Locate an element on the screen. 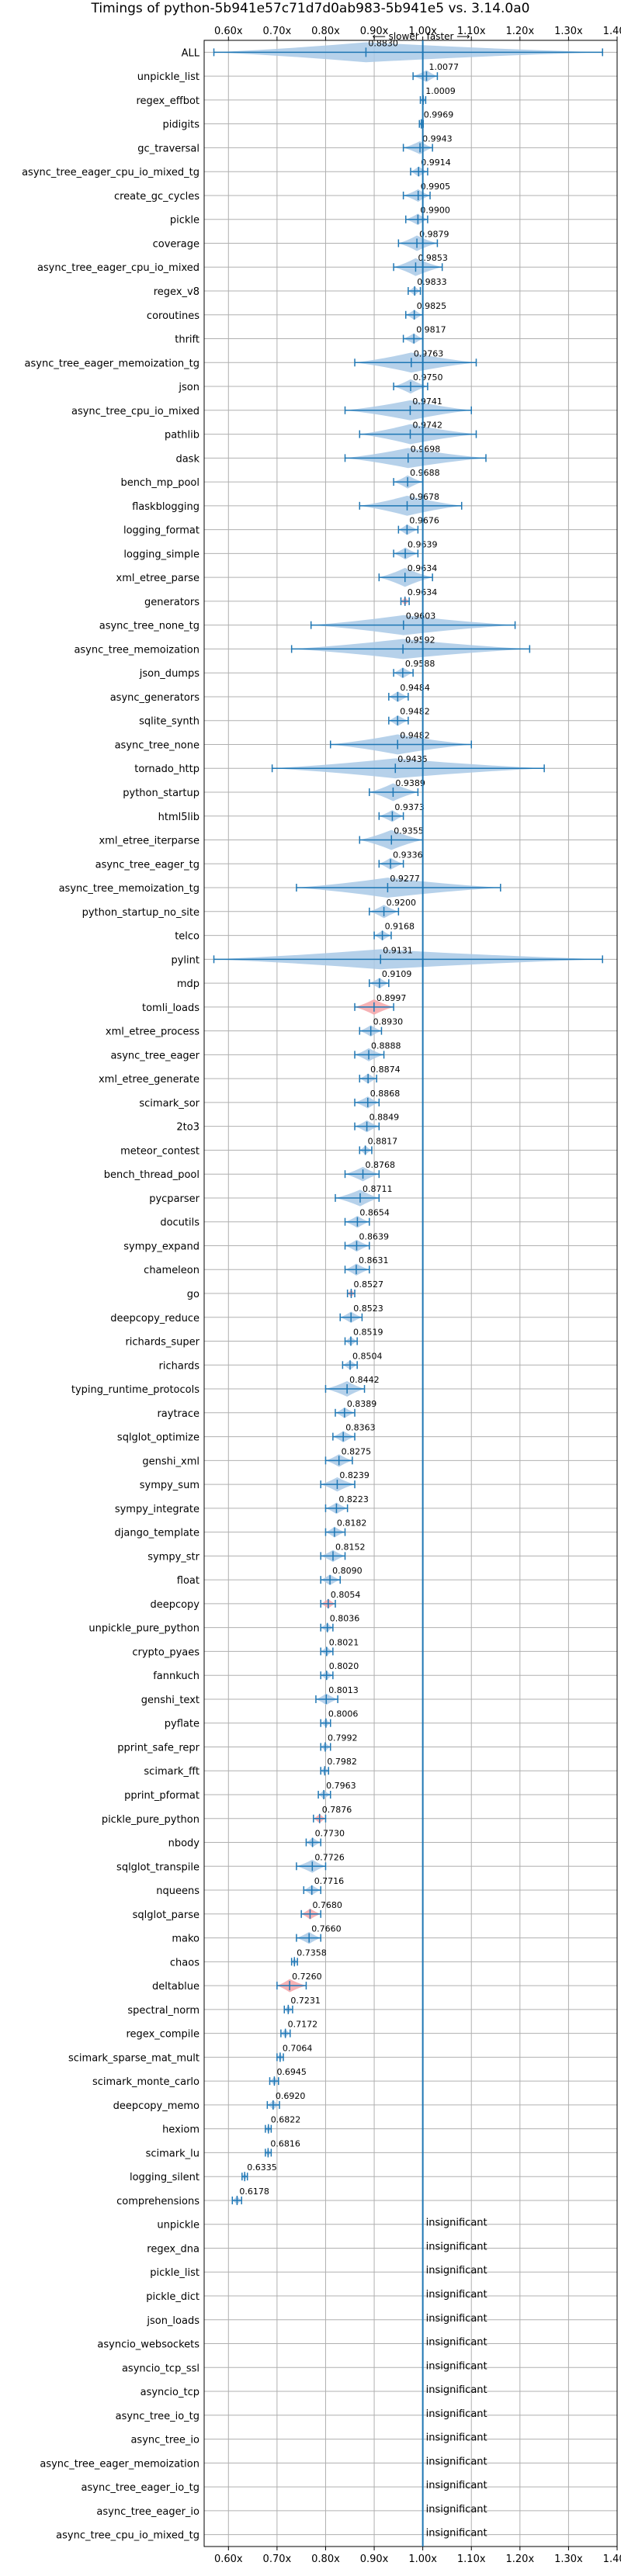  value-label: 0.8389 is located at coordinates (362, 1404).